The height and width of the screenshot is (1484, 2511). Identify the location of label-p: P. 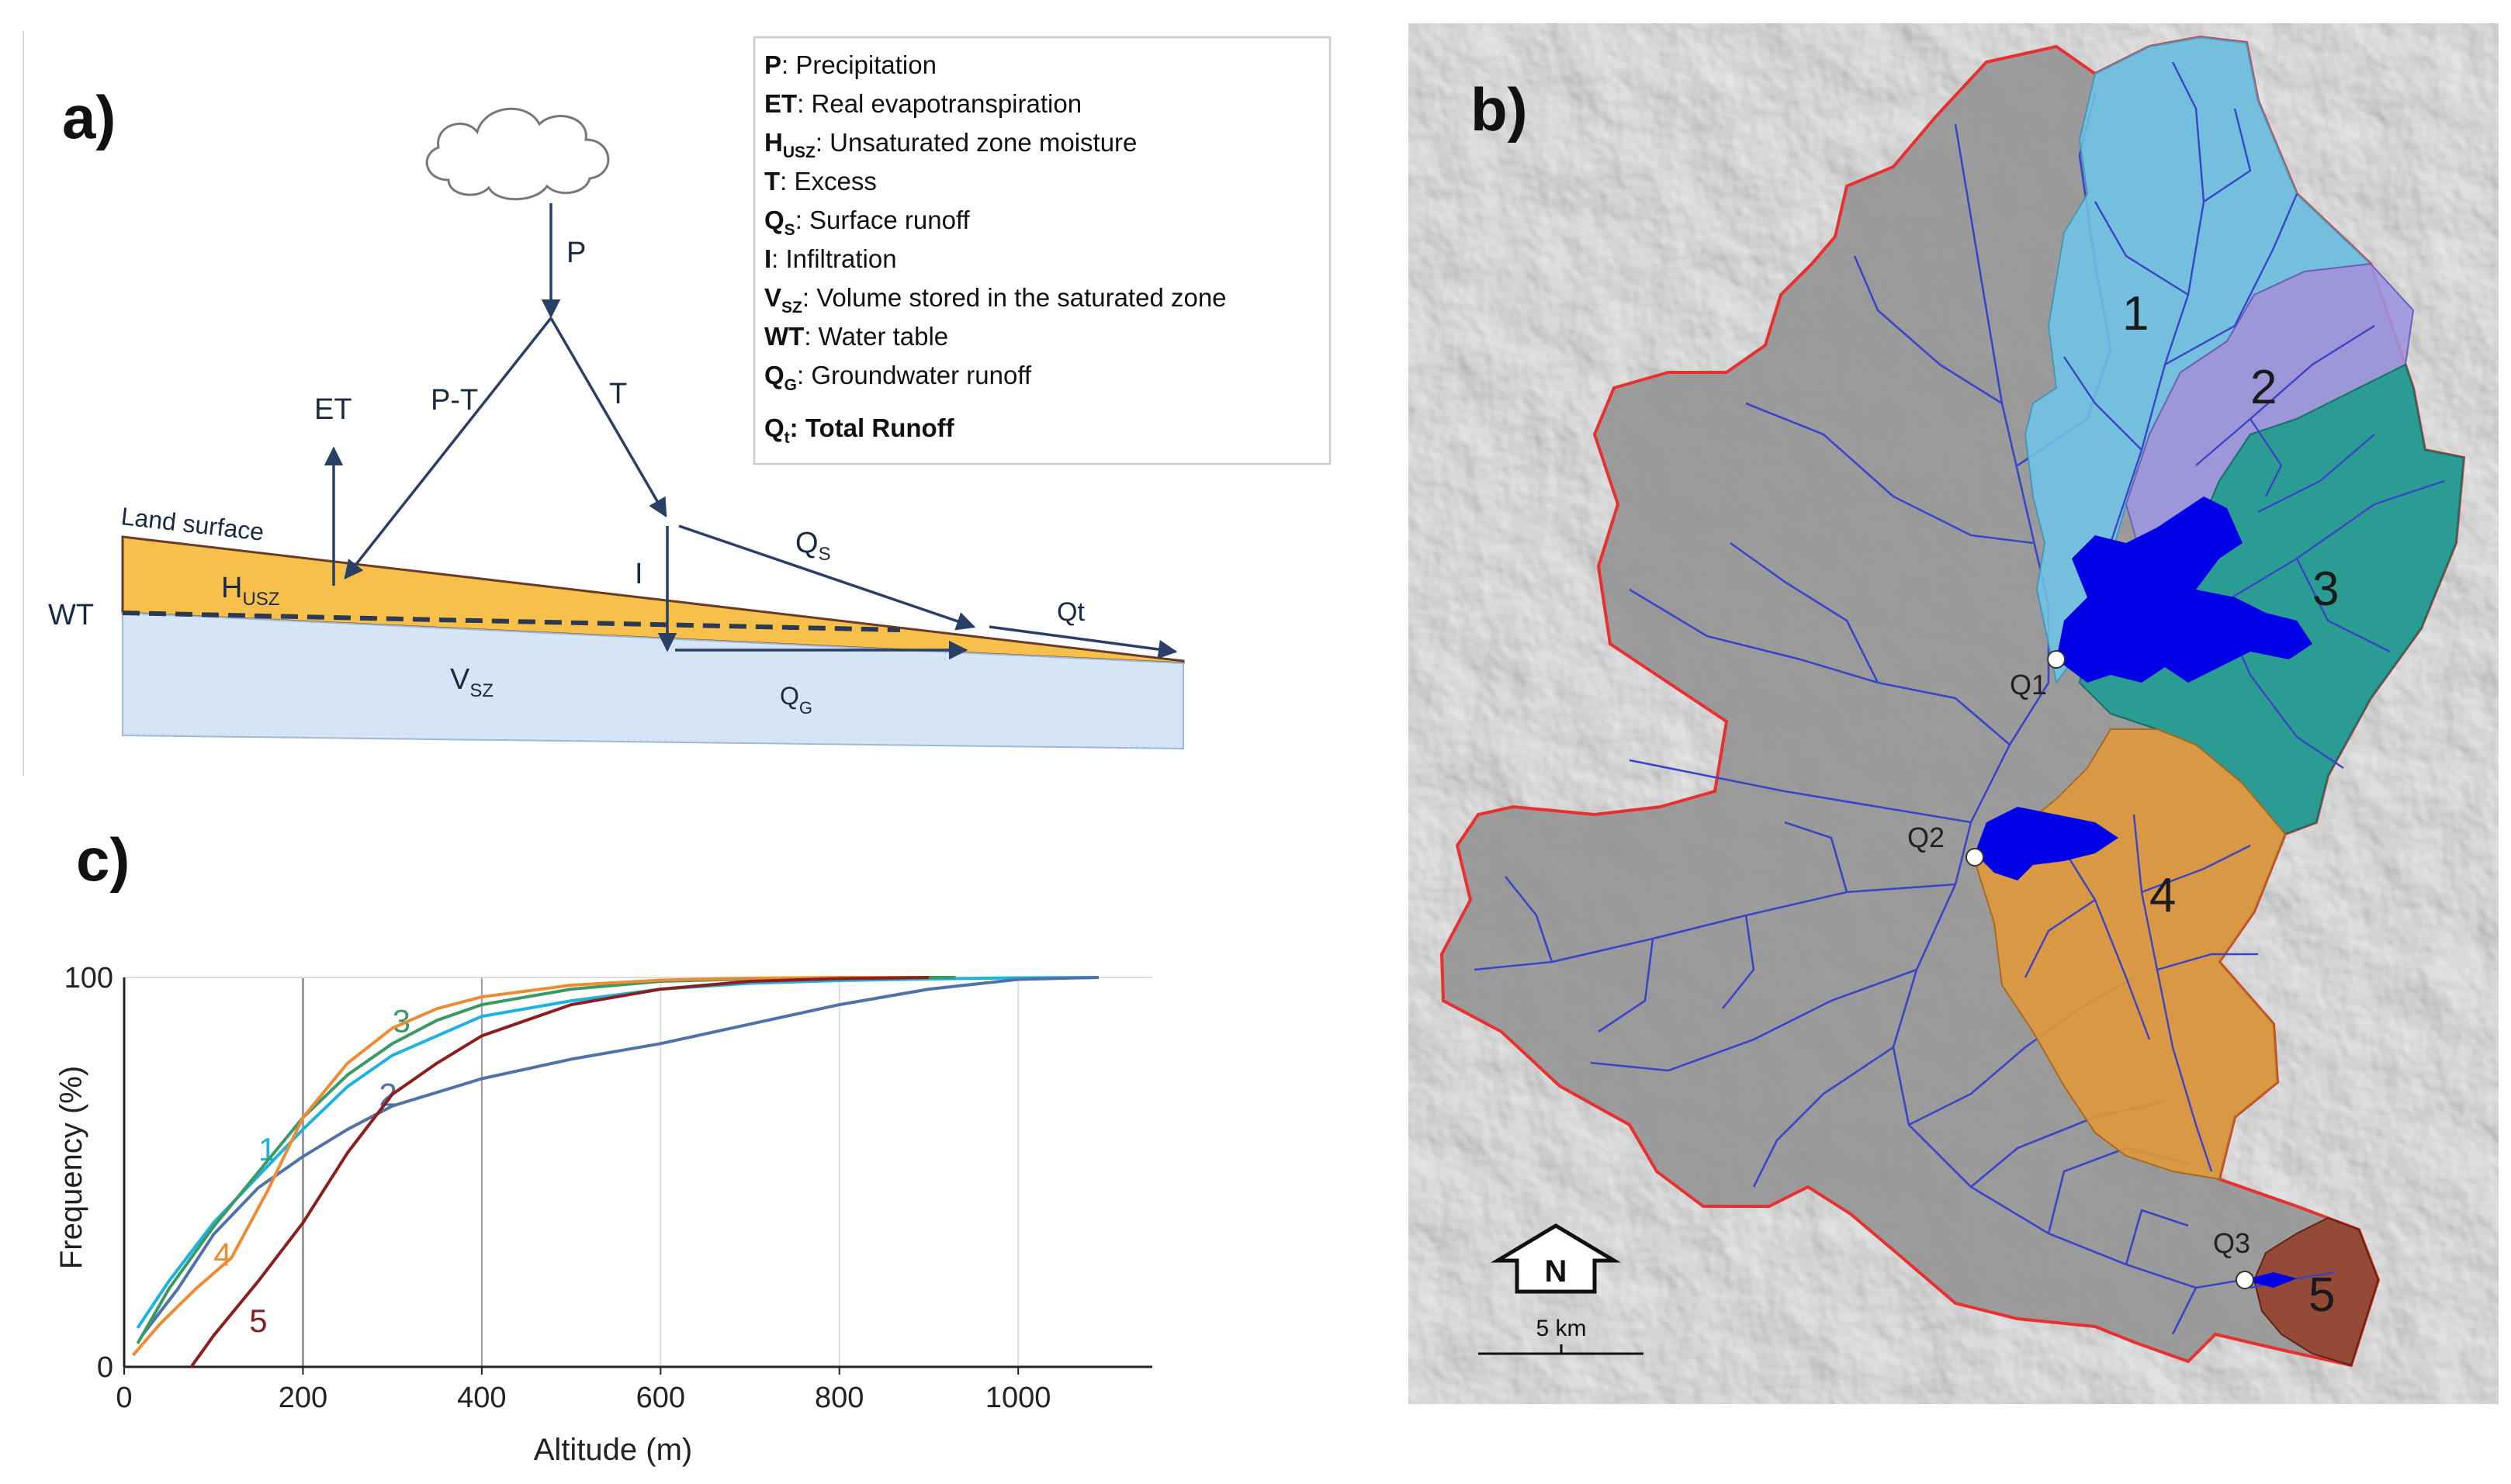
(576, 253).